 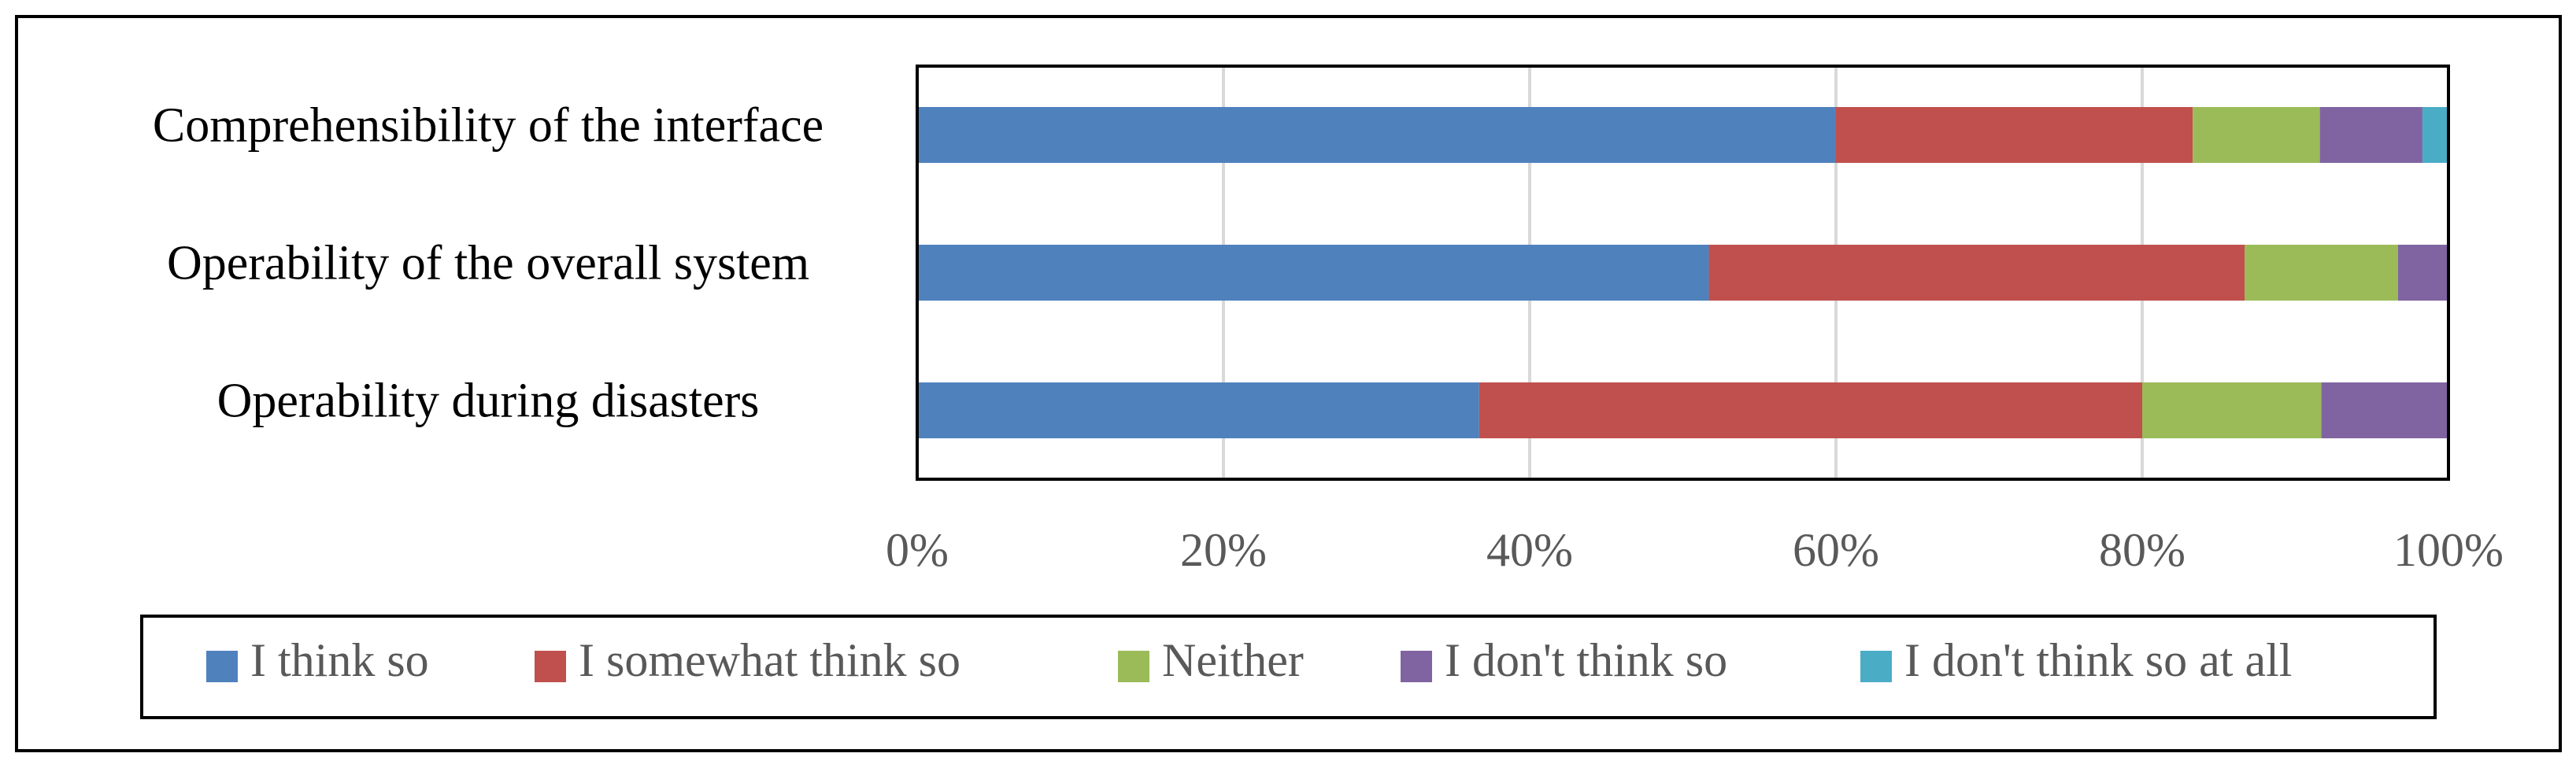 I want to click on x-tick-label: 20%, so click(x=1223, y=550).